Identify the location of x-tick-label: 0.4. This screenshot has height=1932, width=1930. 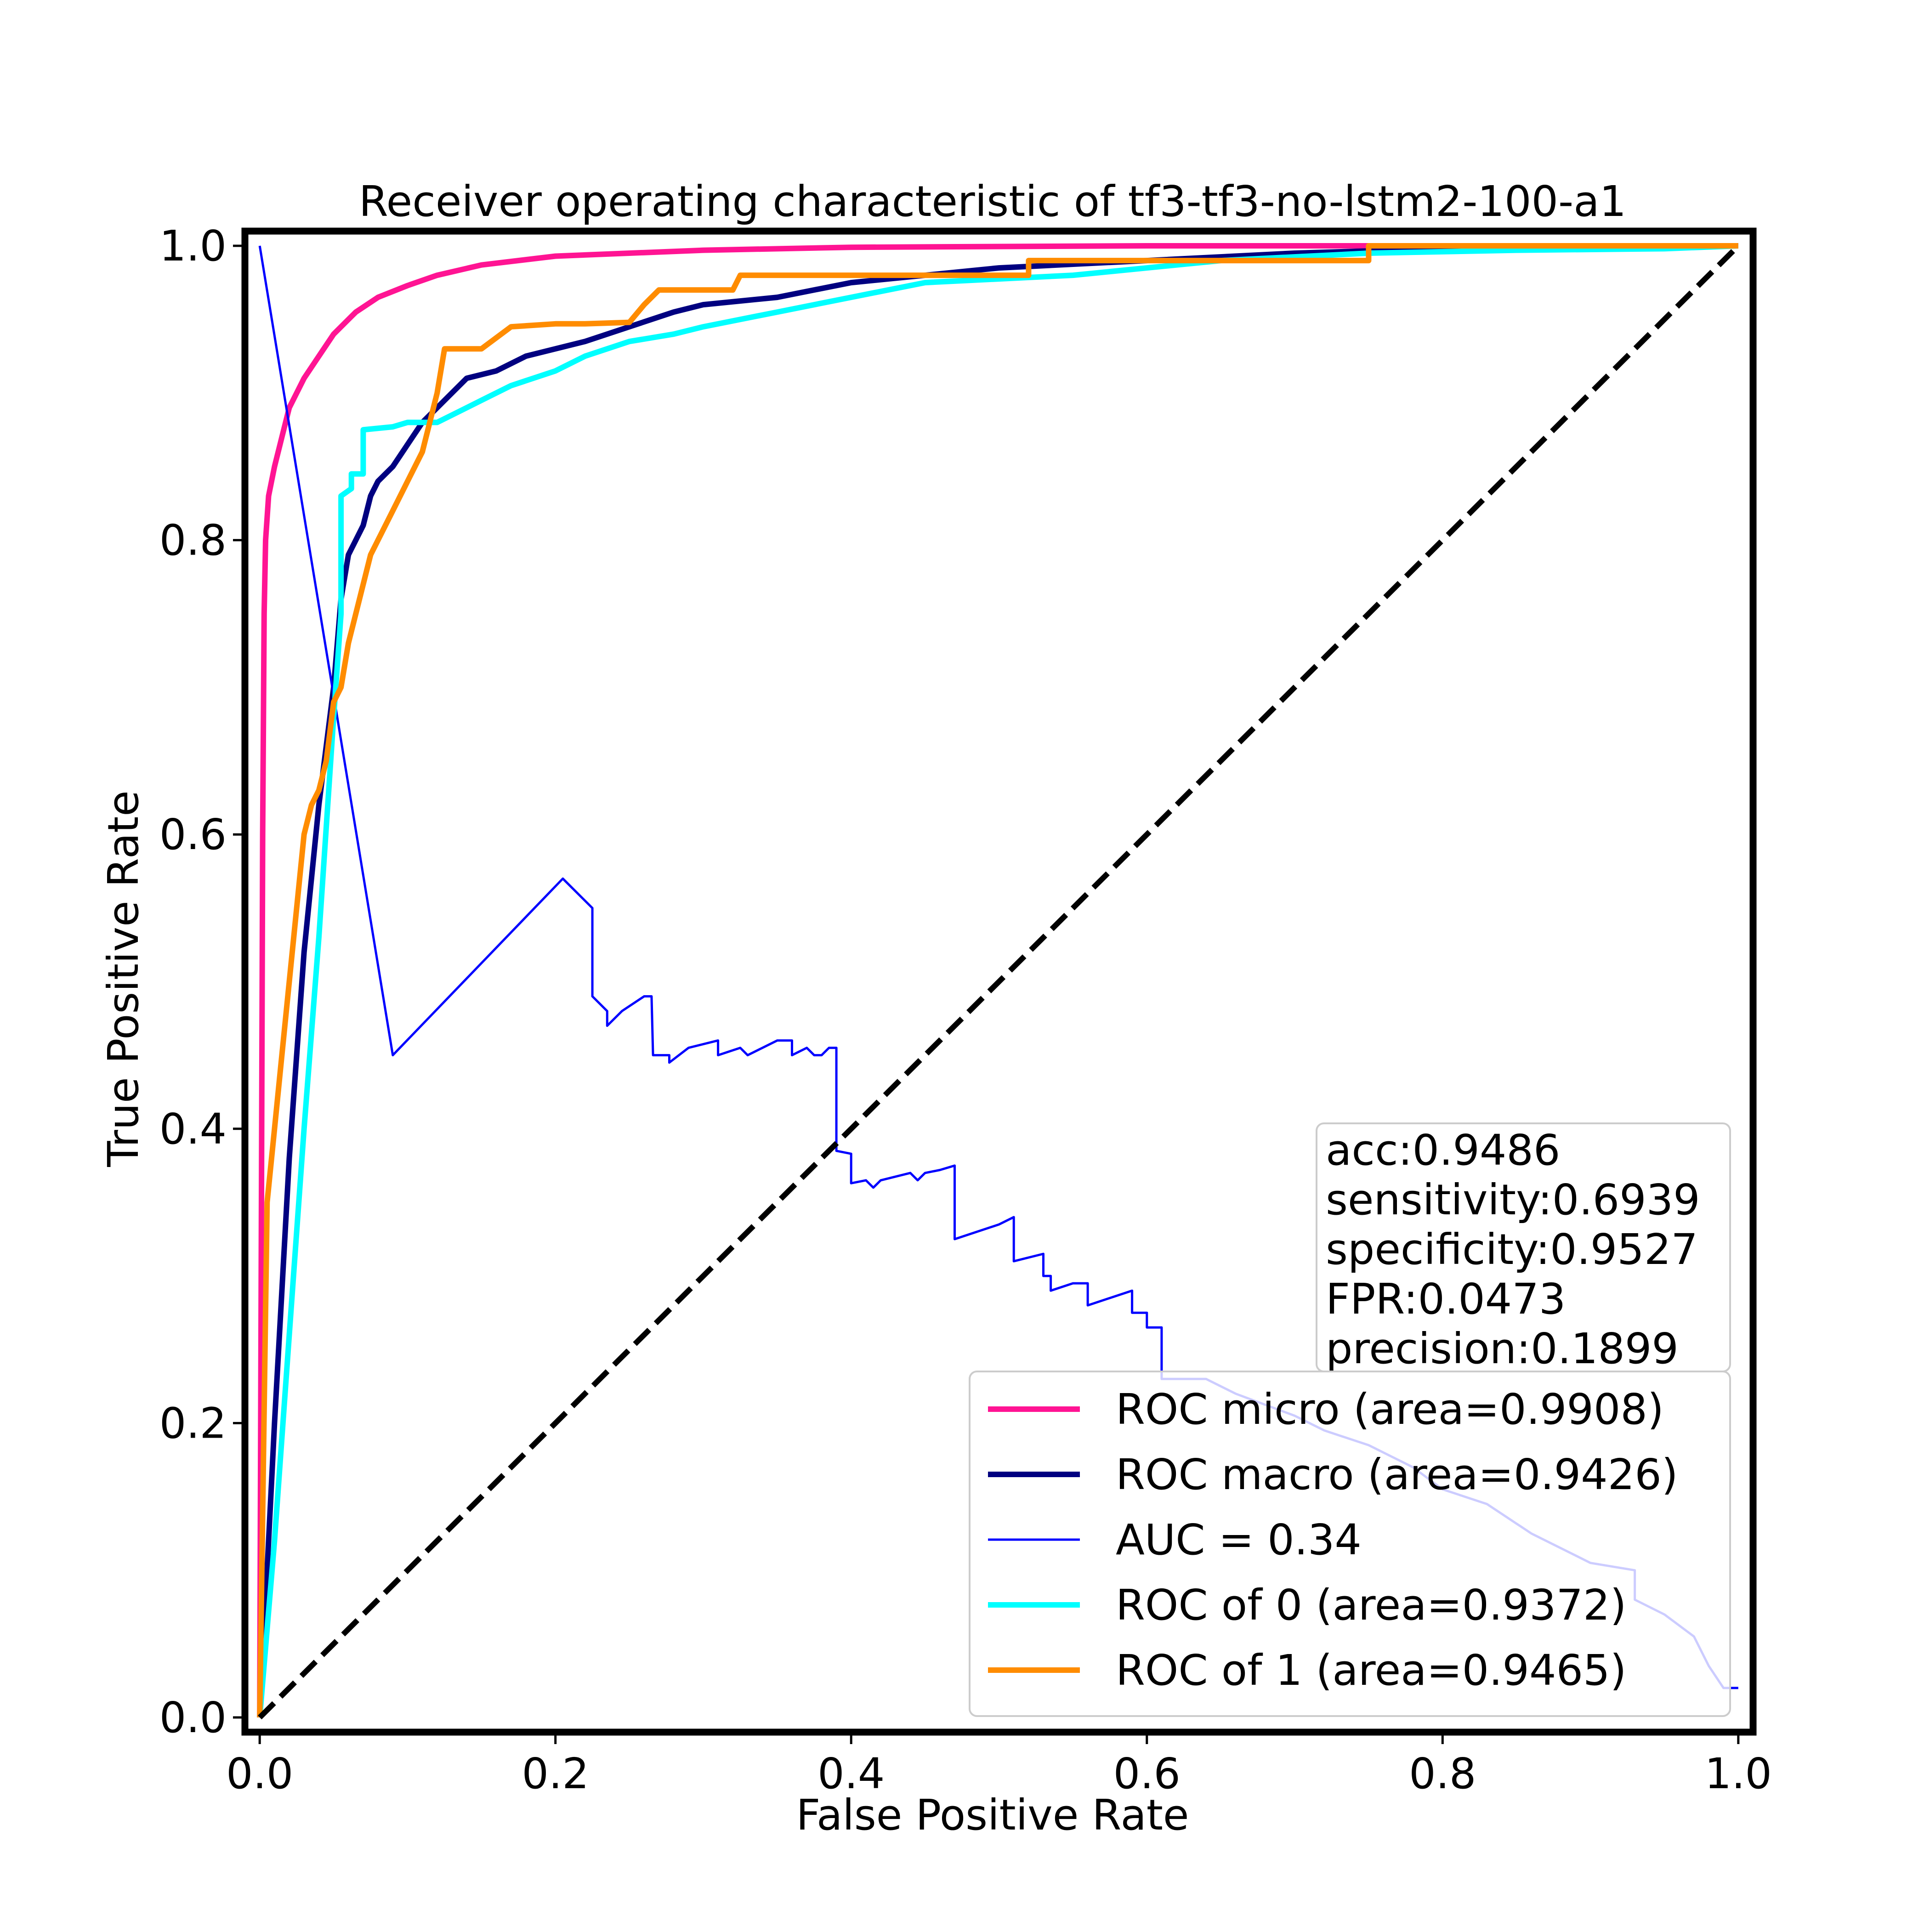
(851, 1773).